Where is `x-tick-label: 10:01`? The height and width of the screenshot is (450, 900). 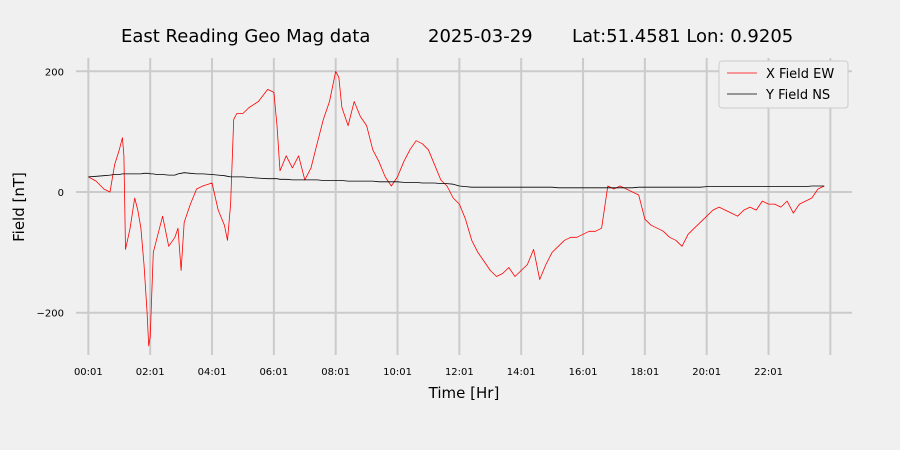 x-tick-label: 10:01 is located at coordinates (397, 372).